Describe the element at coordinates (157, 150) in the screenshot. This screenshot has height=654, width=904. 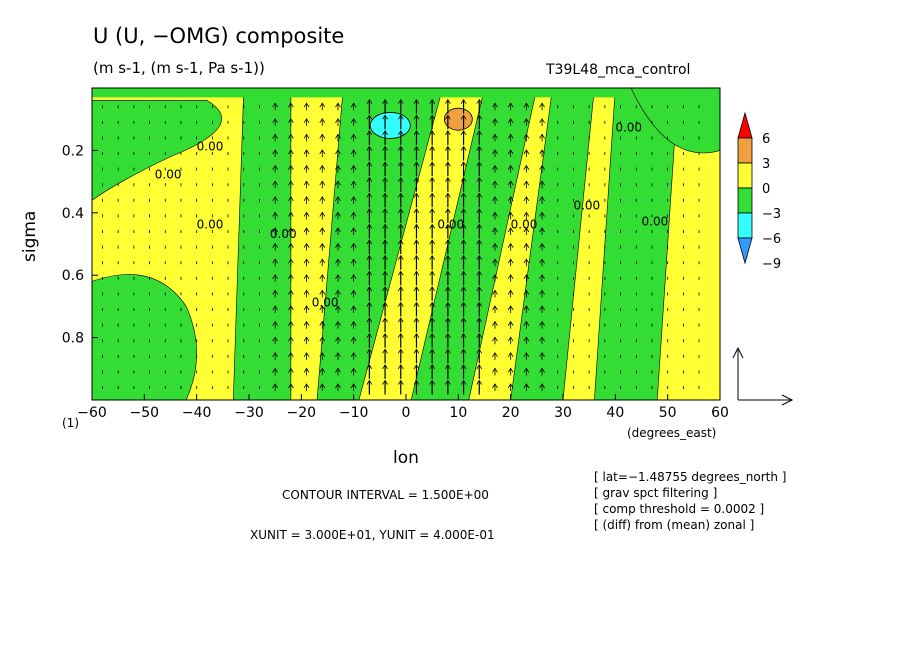
I see `negative-region-upper-left` at that location.